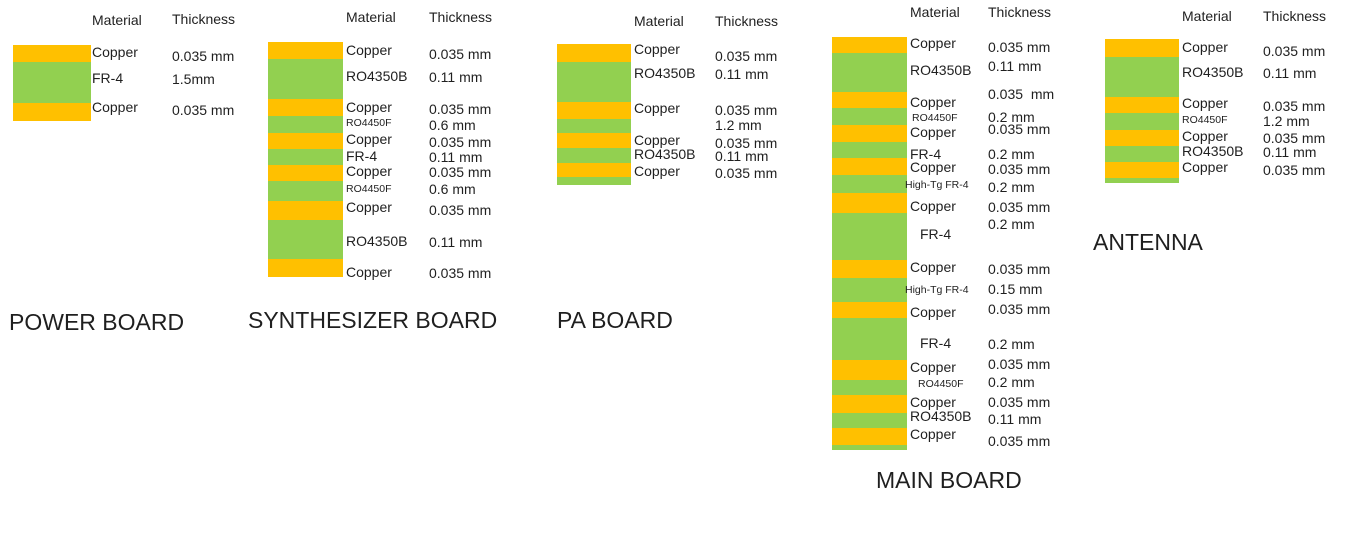 The height and width of the screenshot is (540, 1347). What do you see at coordinates (949, 480) in the screenshot?
I see `board-title: MAIN BOARD` at bounding box center [949, 480].